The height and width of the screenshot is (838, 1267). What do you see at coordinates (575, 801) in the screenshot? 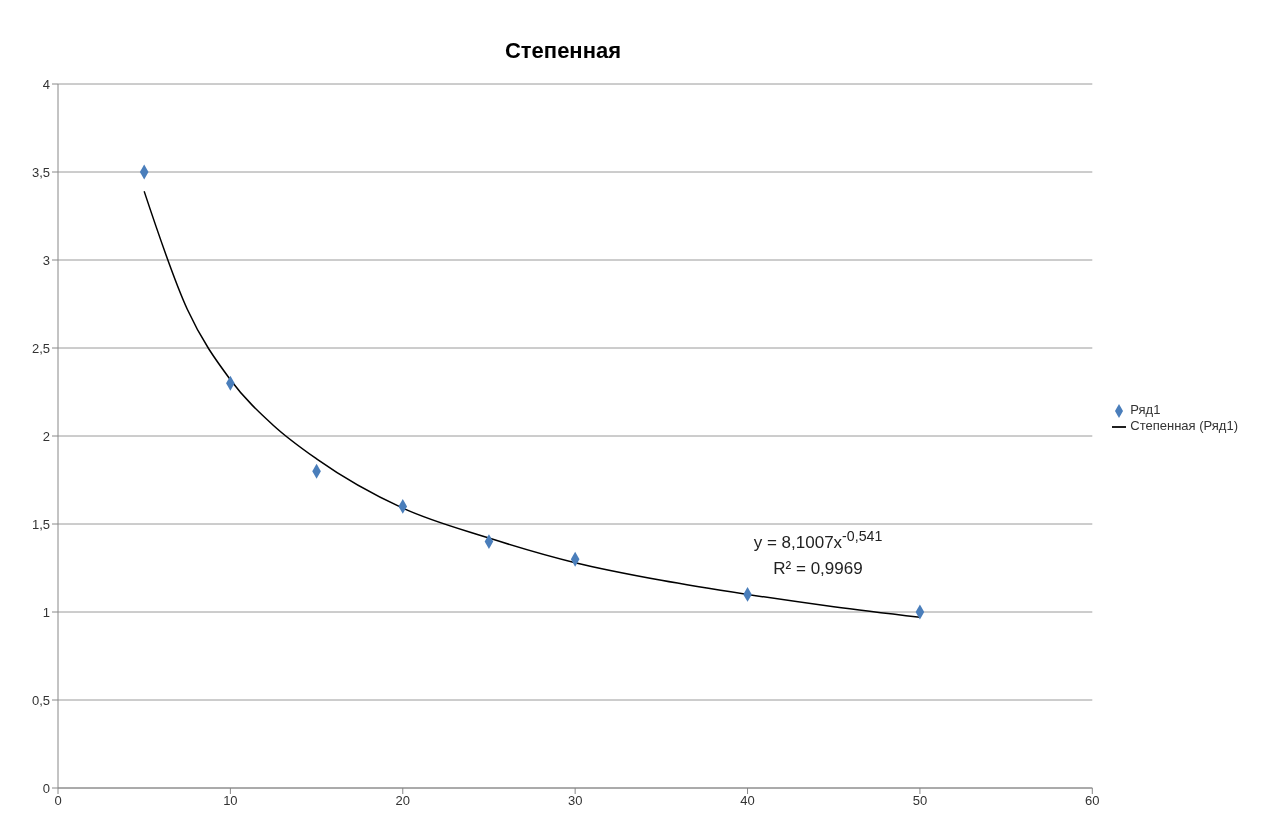
I see `x-tick-label: 30` at bounding box center [575, 801].